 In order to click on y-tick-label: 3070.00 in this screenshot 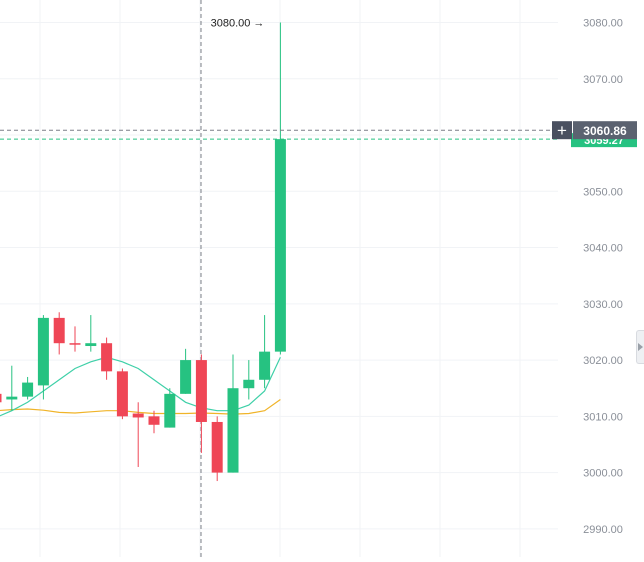, I will do `click(603, 80)`.